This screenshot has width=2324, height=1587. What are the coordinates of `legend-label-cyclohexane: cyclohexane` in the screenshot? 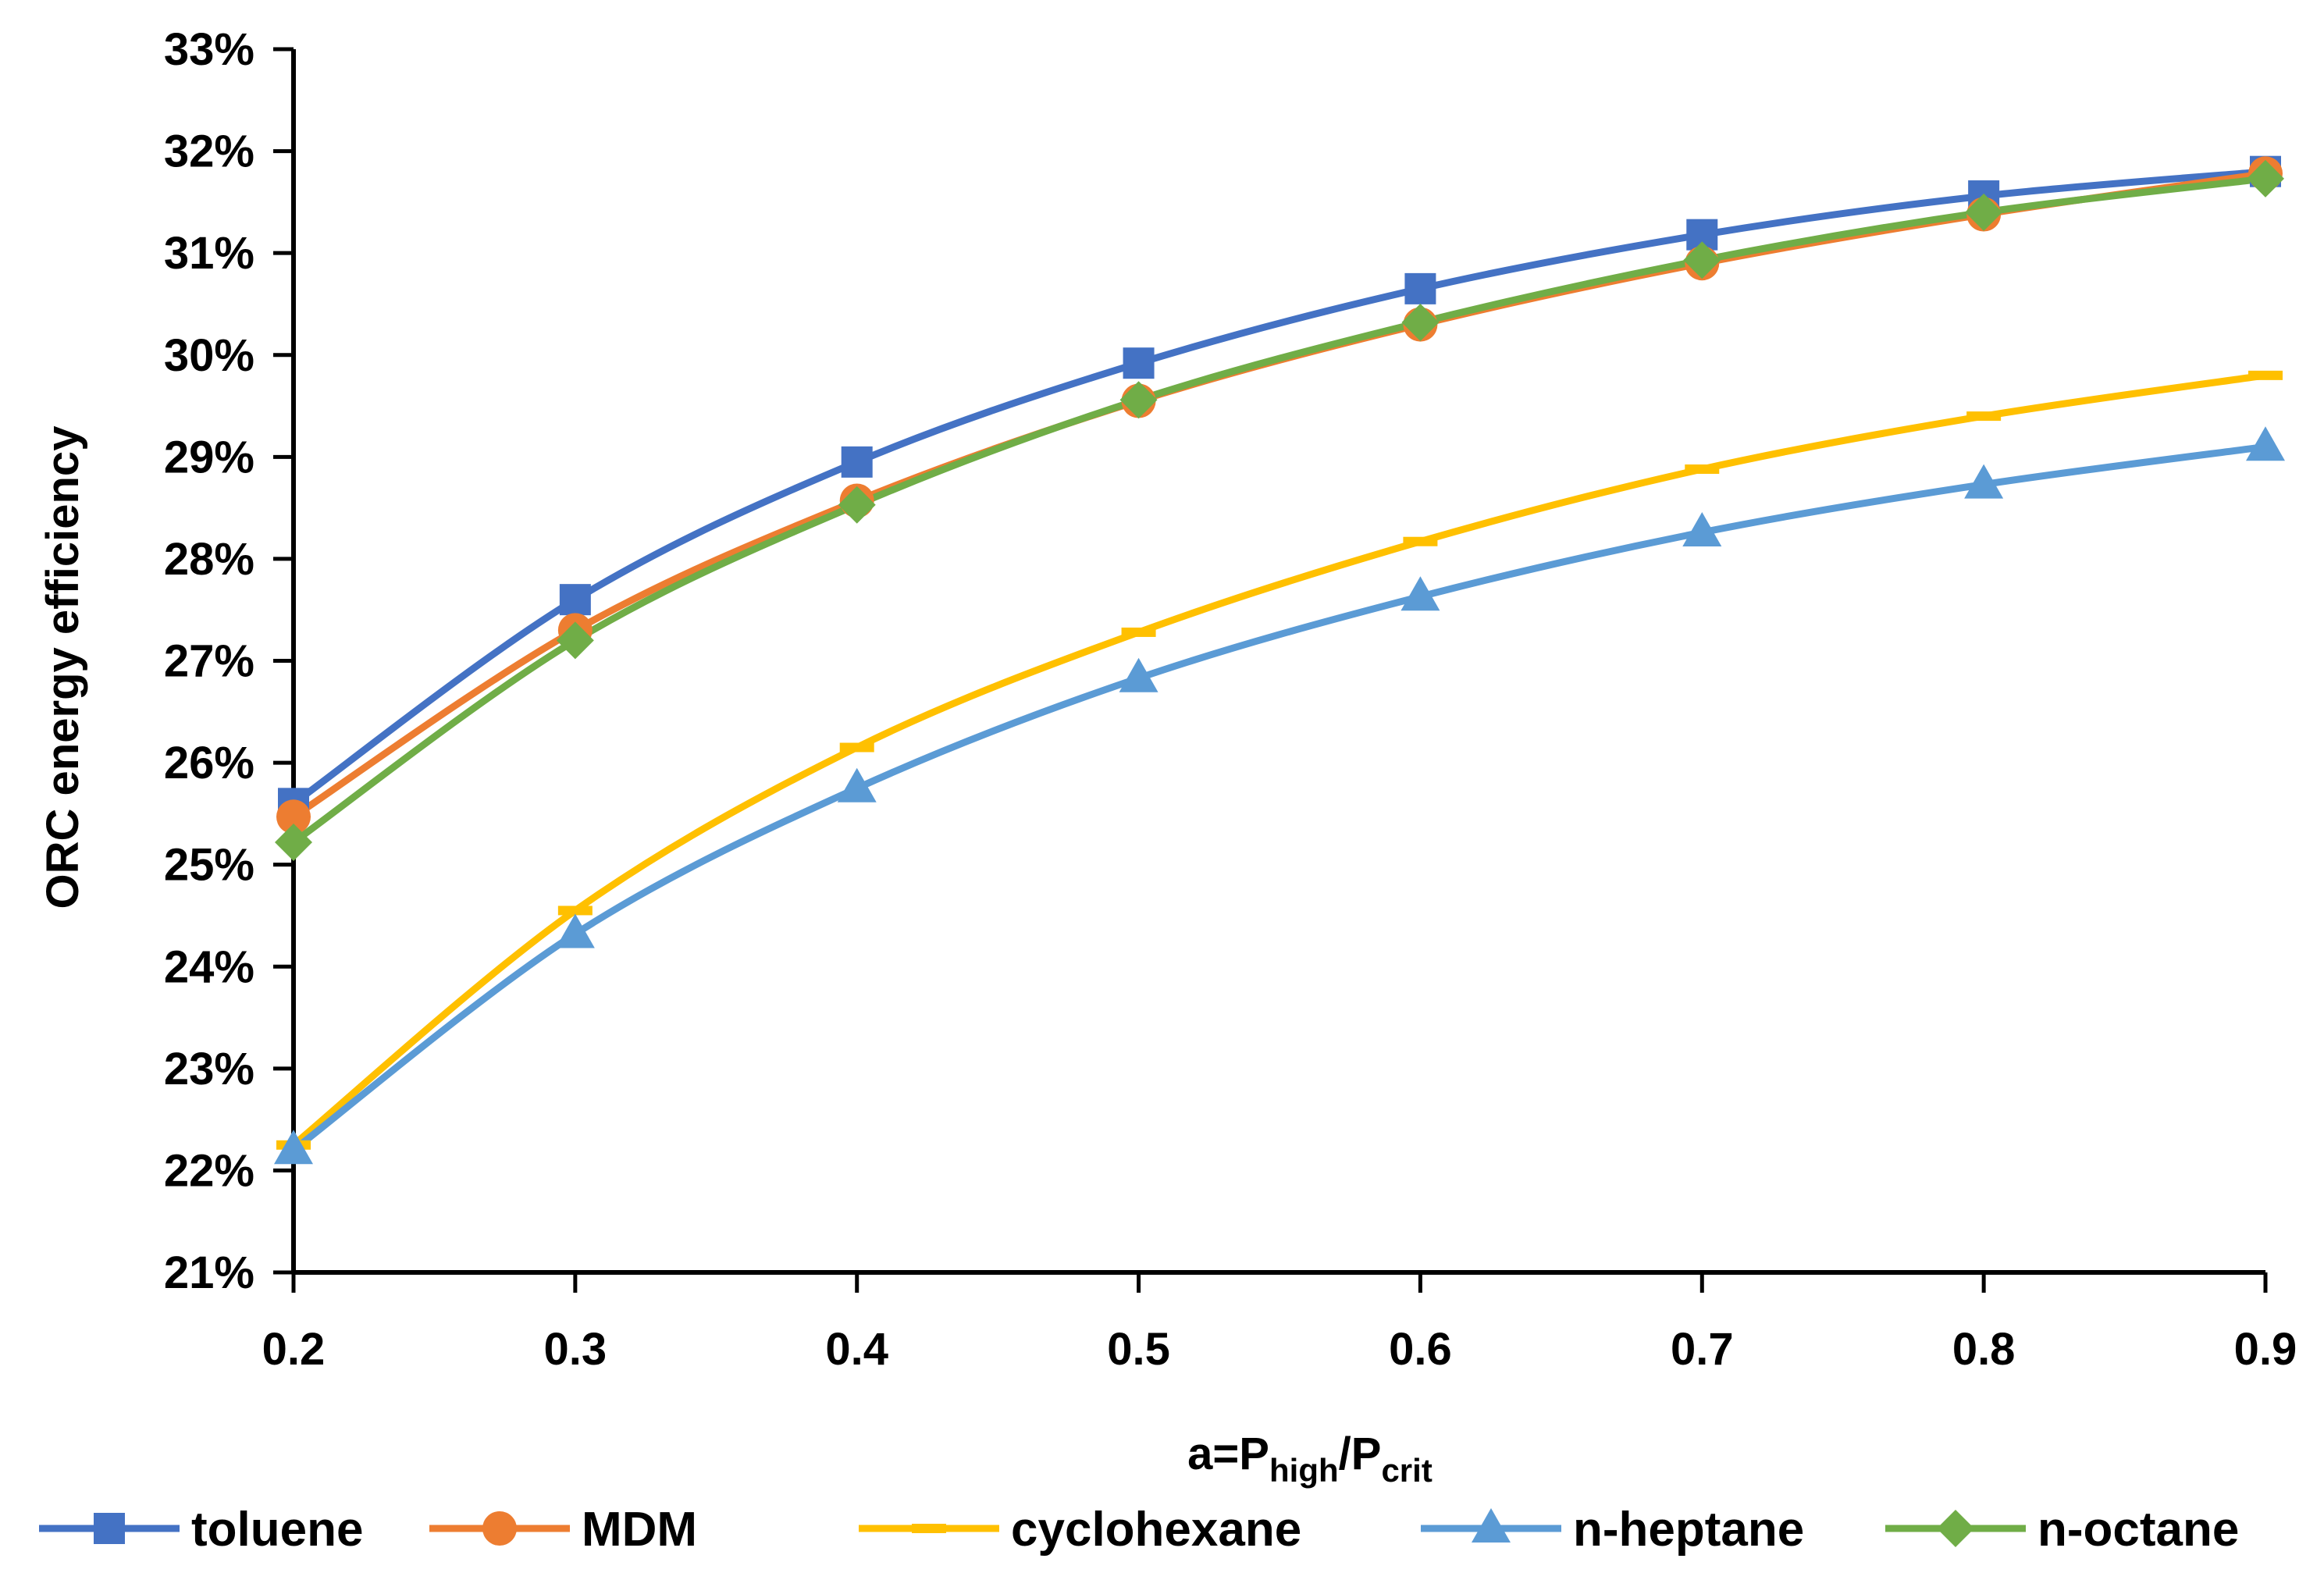 It's located at (1156, 1530).